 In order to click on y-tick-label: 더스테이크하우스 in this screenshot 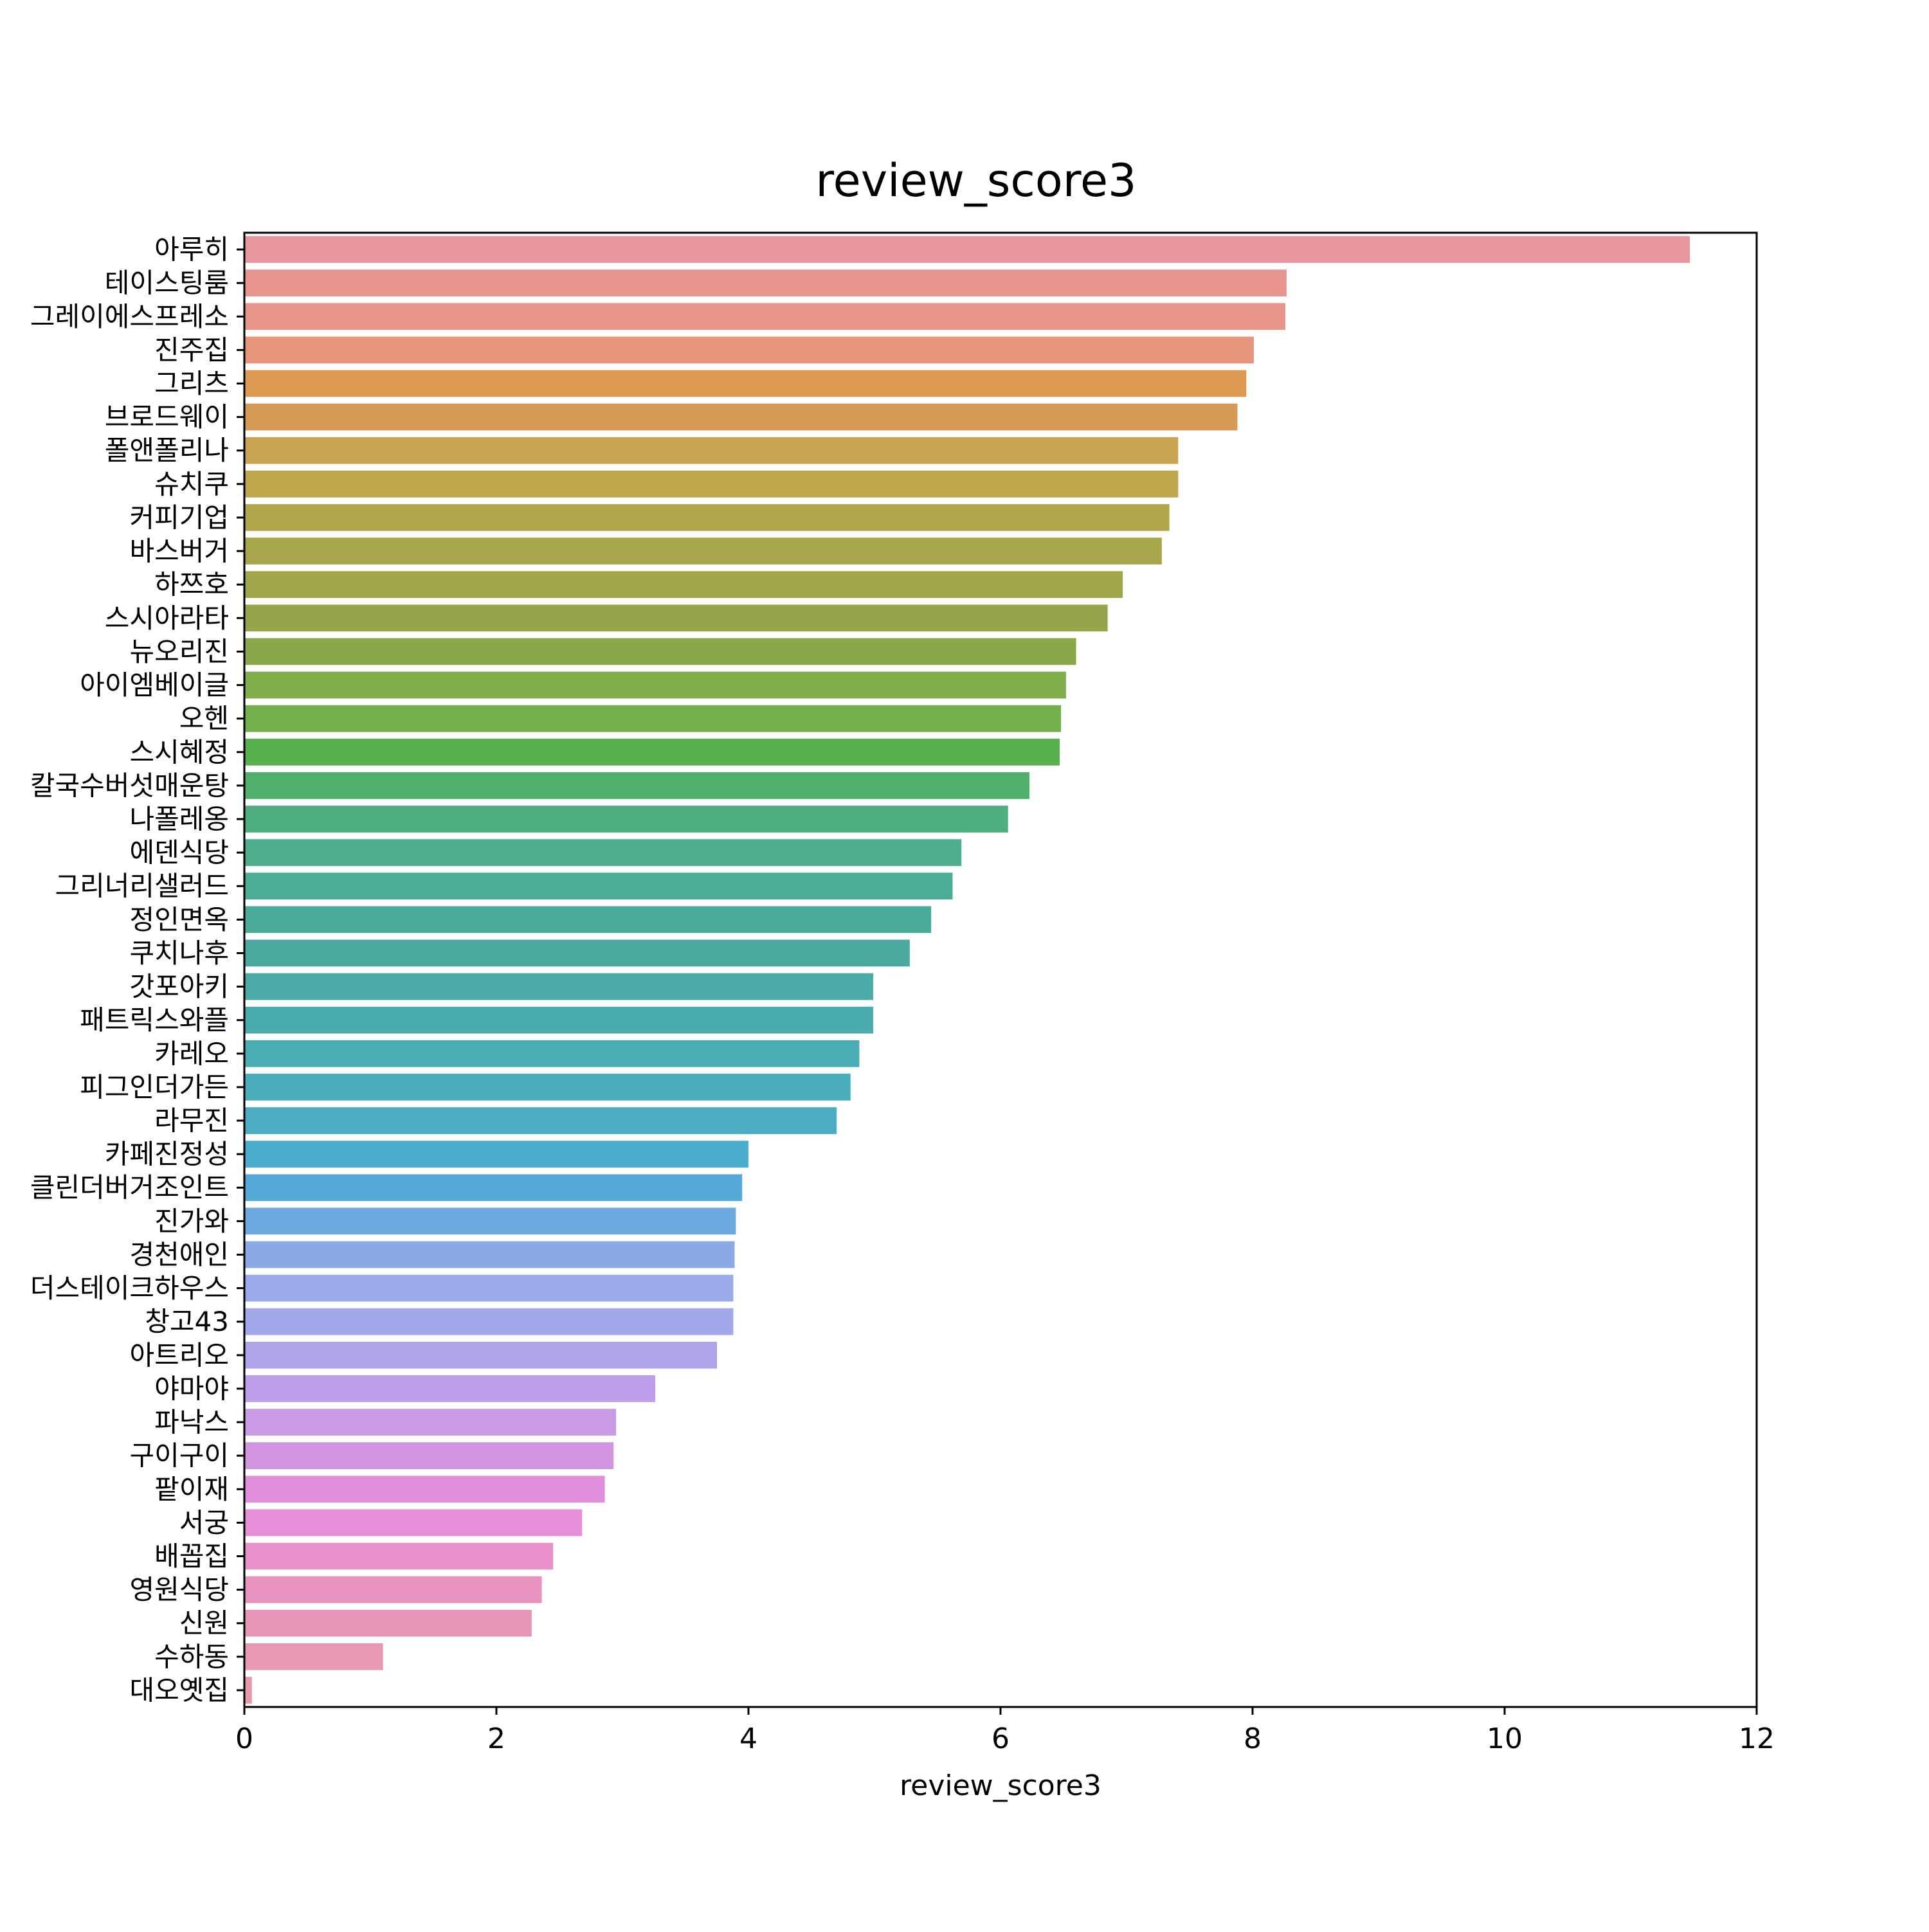, I will do `click(129, 1288)`.